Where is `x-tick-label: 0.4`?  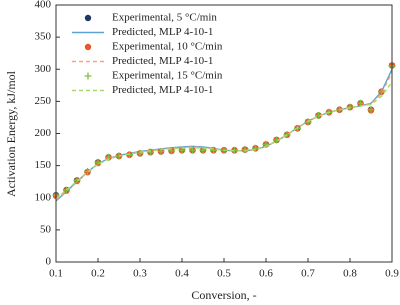
x-tick-label: 0.4 is located at coordinates (182, 274).